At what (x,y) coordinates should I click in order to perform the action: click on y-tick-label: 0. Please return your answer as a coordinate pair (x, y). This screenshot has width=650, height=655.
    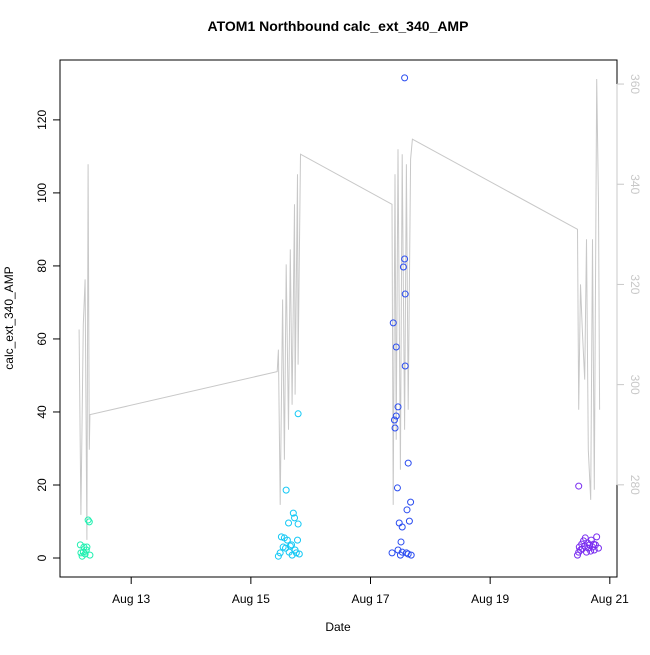
    Looking at the image, I should click on (42, 557).